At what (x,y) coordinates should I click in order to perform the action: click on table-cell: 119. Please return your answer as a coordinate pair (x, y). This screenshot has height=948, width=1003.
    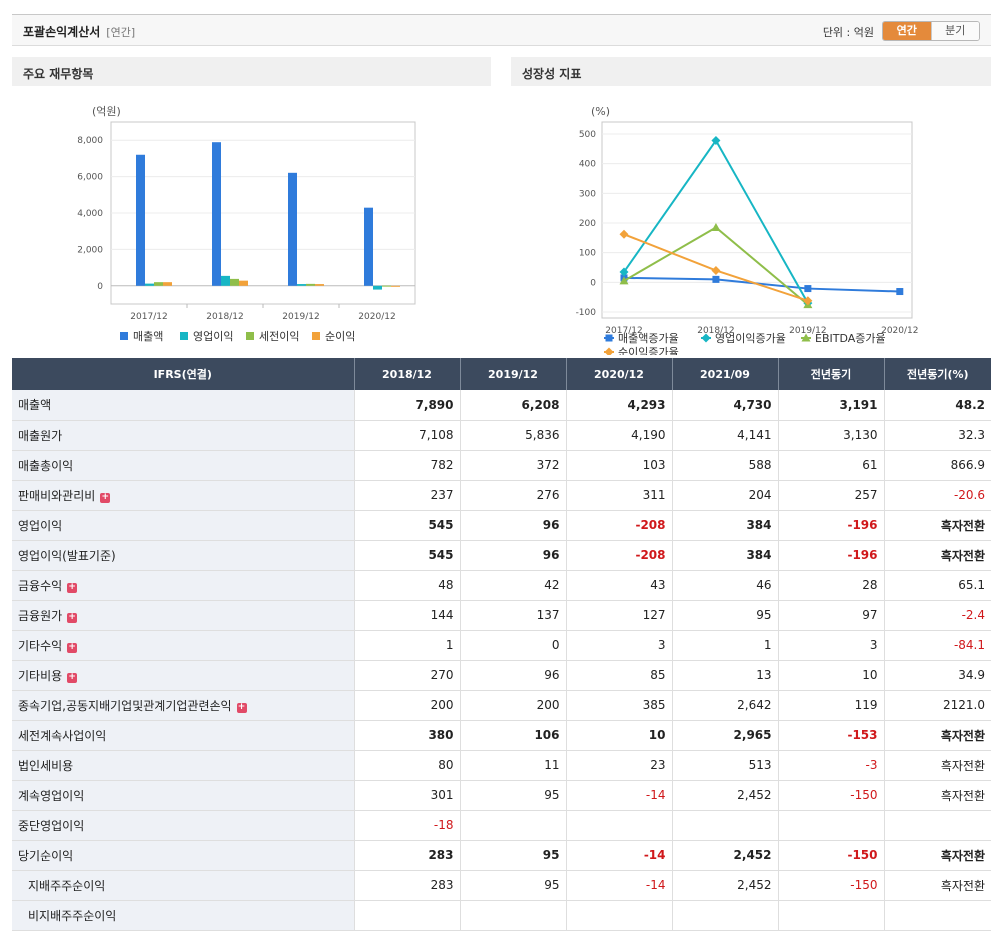
    Looking at the image, I should click on (830, 705).